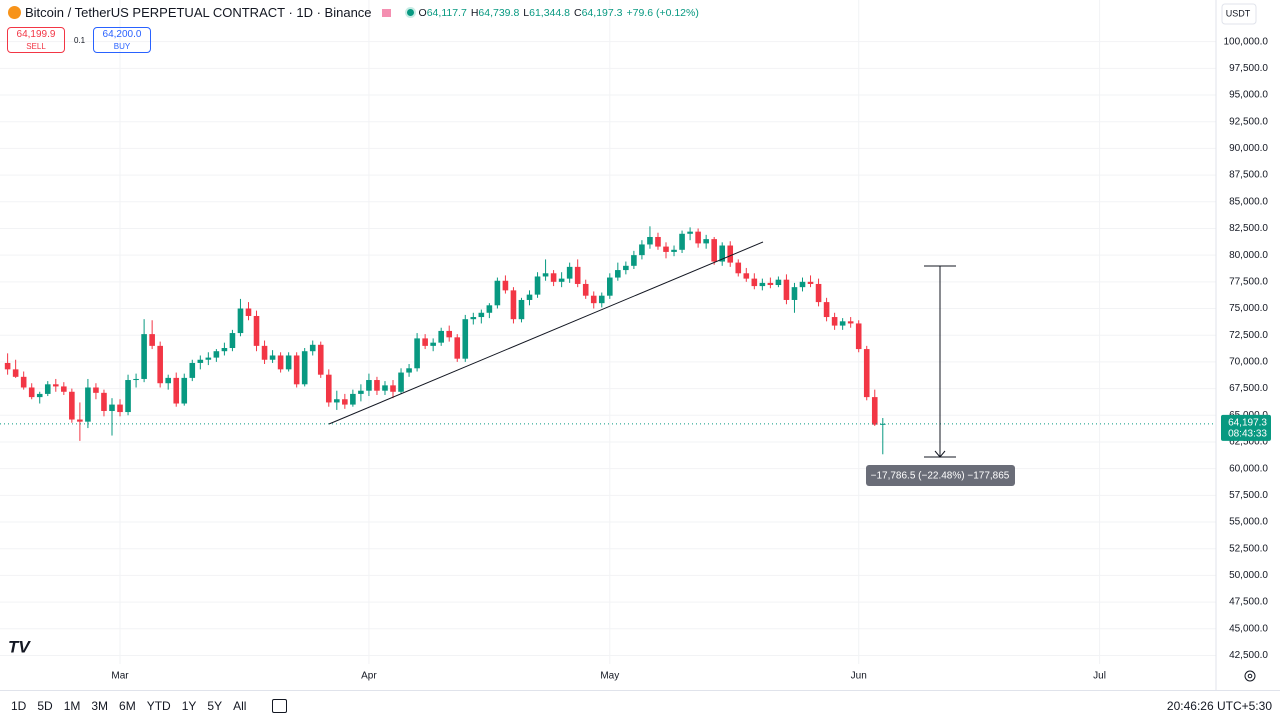 The image size is (1280, 720). Describe the element at coordinates (72, 705) in the screenshot. I see `range-button: 1M` at that location.